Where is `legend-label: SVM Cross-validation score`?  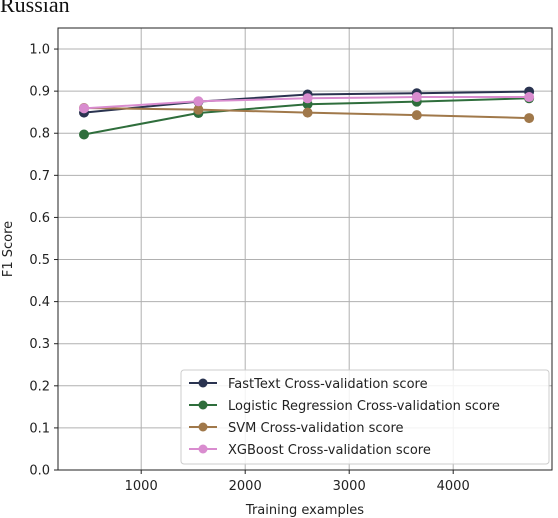
legend-label: SVM Cross-validation score is located at coordinates (316, 428).